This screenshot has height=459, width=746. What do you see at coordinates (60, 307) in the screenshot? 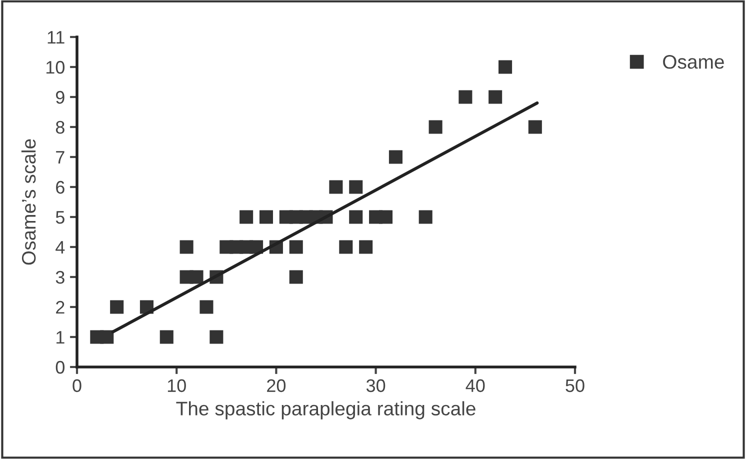
I see `y-tick-label: 2` at bounding box center [60, 307].